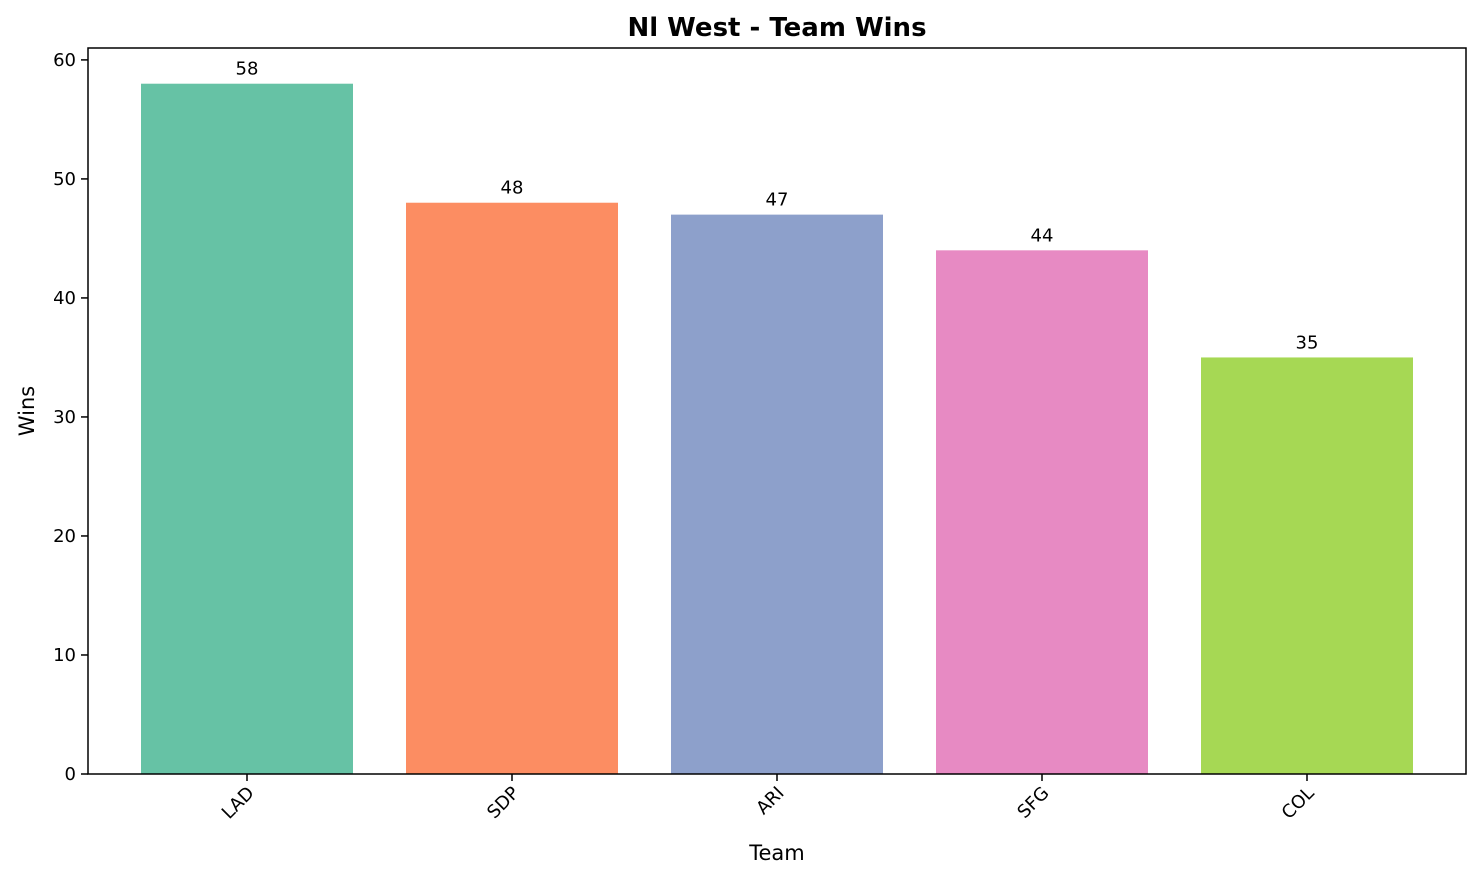  I want to click on y-tick-label-10: 10, so click(64, 655).